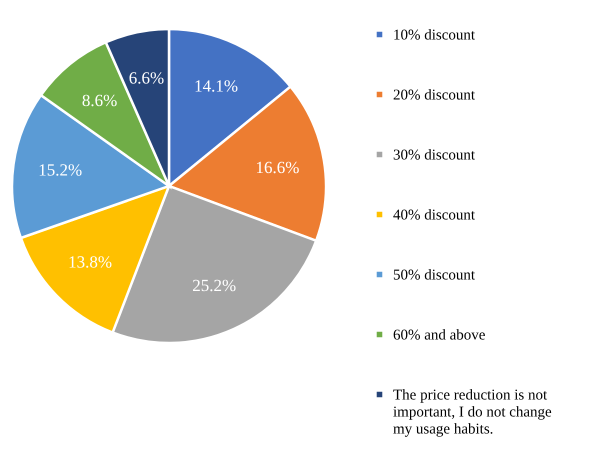  What do you see at coordinates (214, 286) in the screenshot?
I see `data-label: 25.2%` at bounding box center [214, 286].